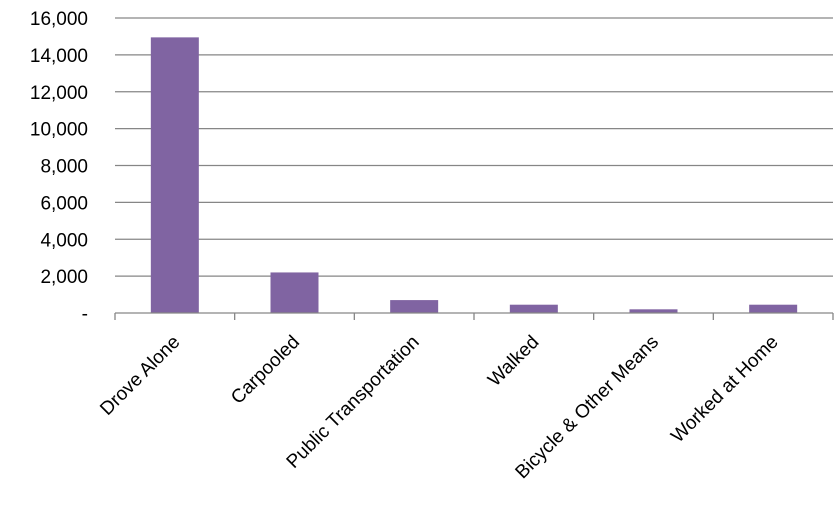 Image resolution: width=838 pixels, height=525 pixels. What do you see at coordinates (64, 240) in the screenshot?
I see `y-tick-label: 4,000` at bounding box center [64, 240].